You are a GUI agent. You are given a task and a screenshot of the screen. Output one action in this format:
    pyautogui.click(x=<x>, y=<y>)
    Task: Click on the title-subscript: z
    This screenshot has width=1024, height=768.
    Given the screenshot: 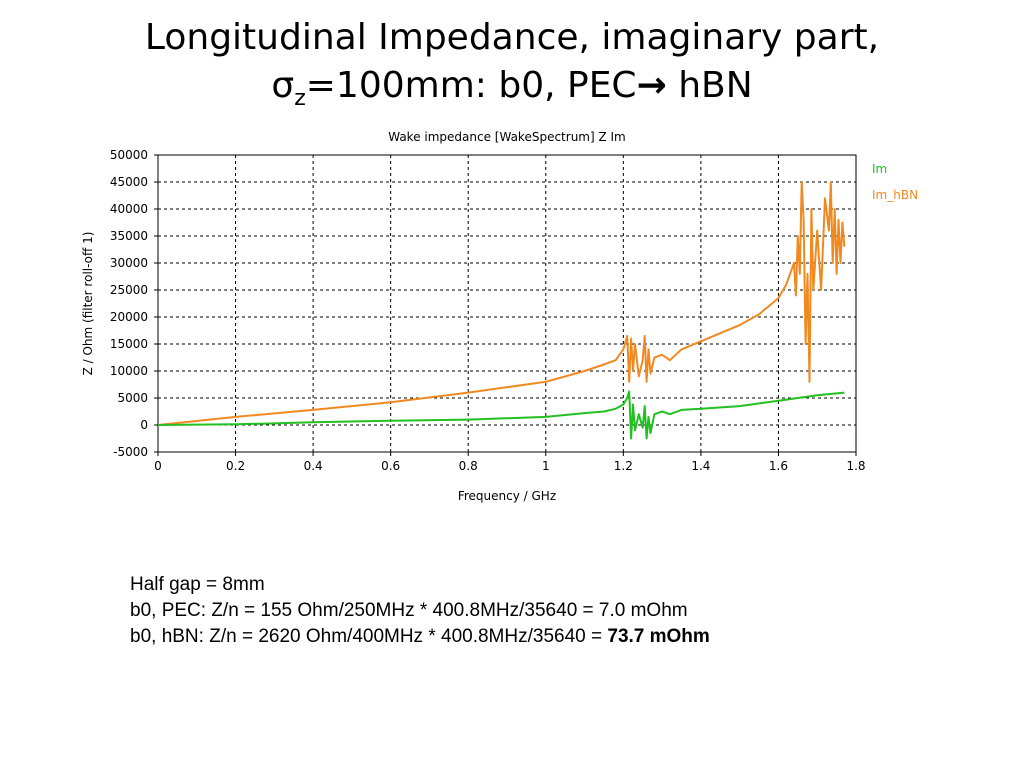 What is the action you would take?
    pyautogui.click(x=300, y=98)
    